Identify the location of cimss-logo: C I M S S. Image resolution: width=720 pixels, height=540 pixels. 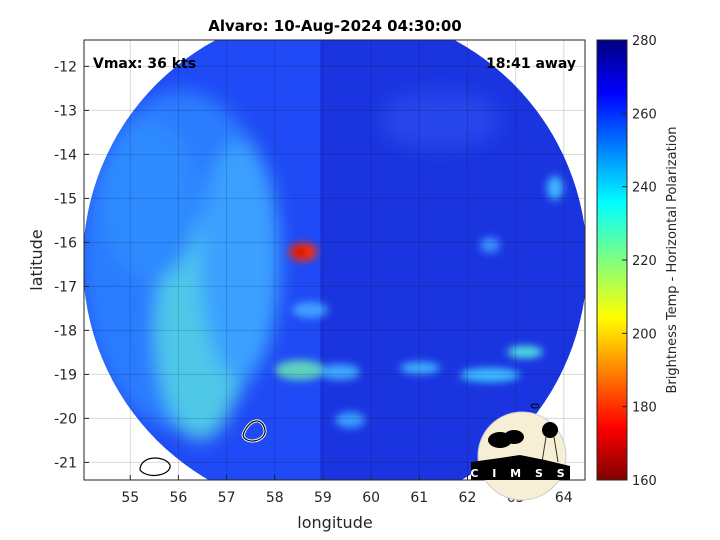
(520, 456).